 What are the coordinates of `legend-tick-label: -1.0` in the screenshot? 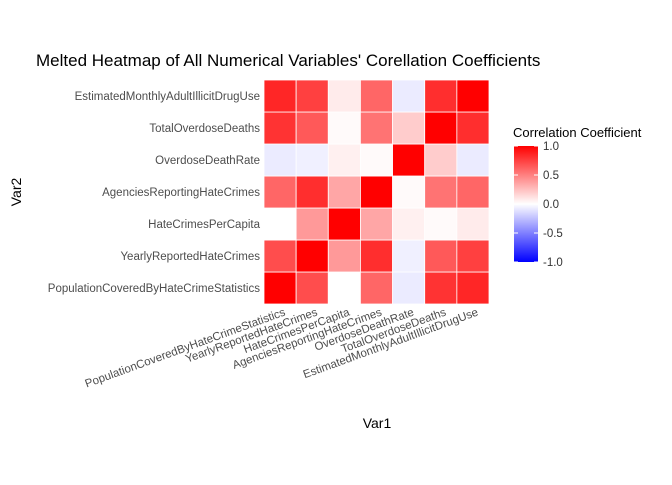 It's located at (553, 263).